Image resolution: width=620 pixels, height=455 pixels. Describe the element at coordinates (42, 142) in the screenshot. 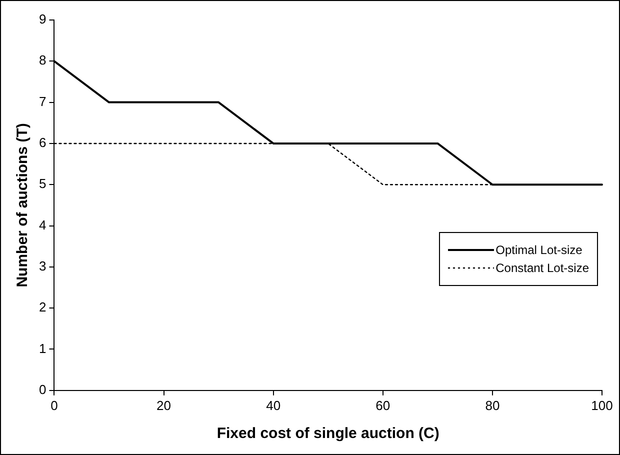

I see `y-tick-label: 6` at that location.